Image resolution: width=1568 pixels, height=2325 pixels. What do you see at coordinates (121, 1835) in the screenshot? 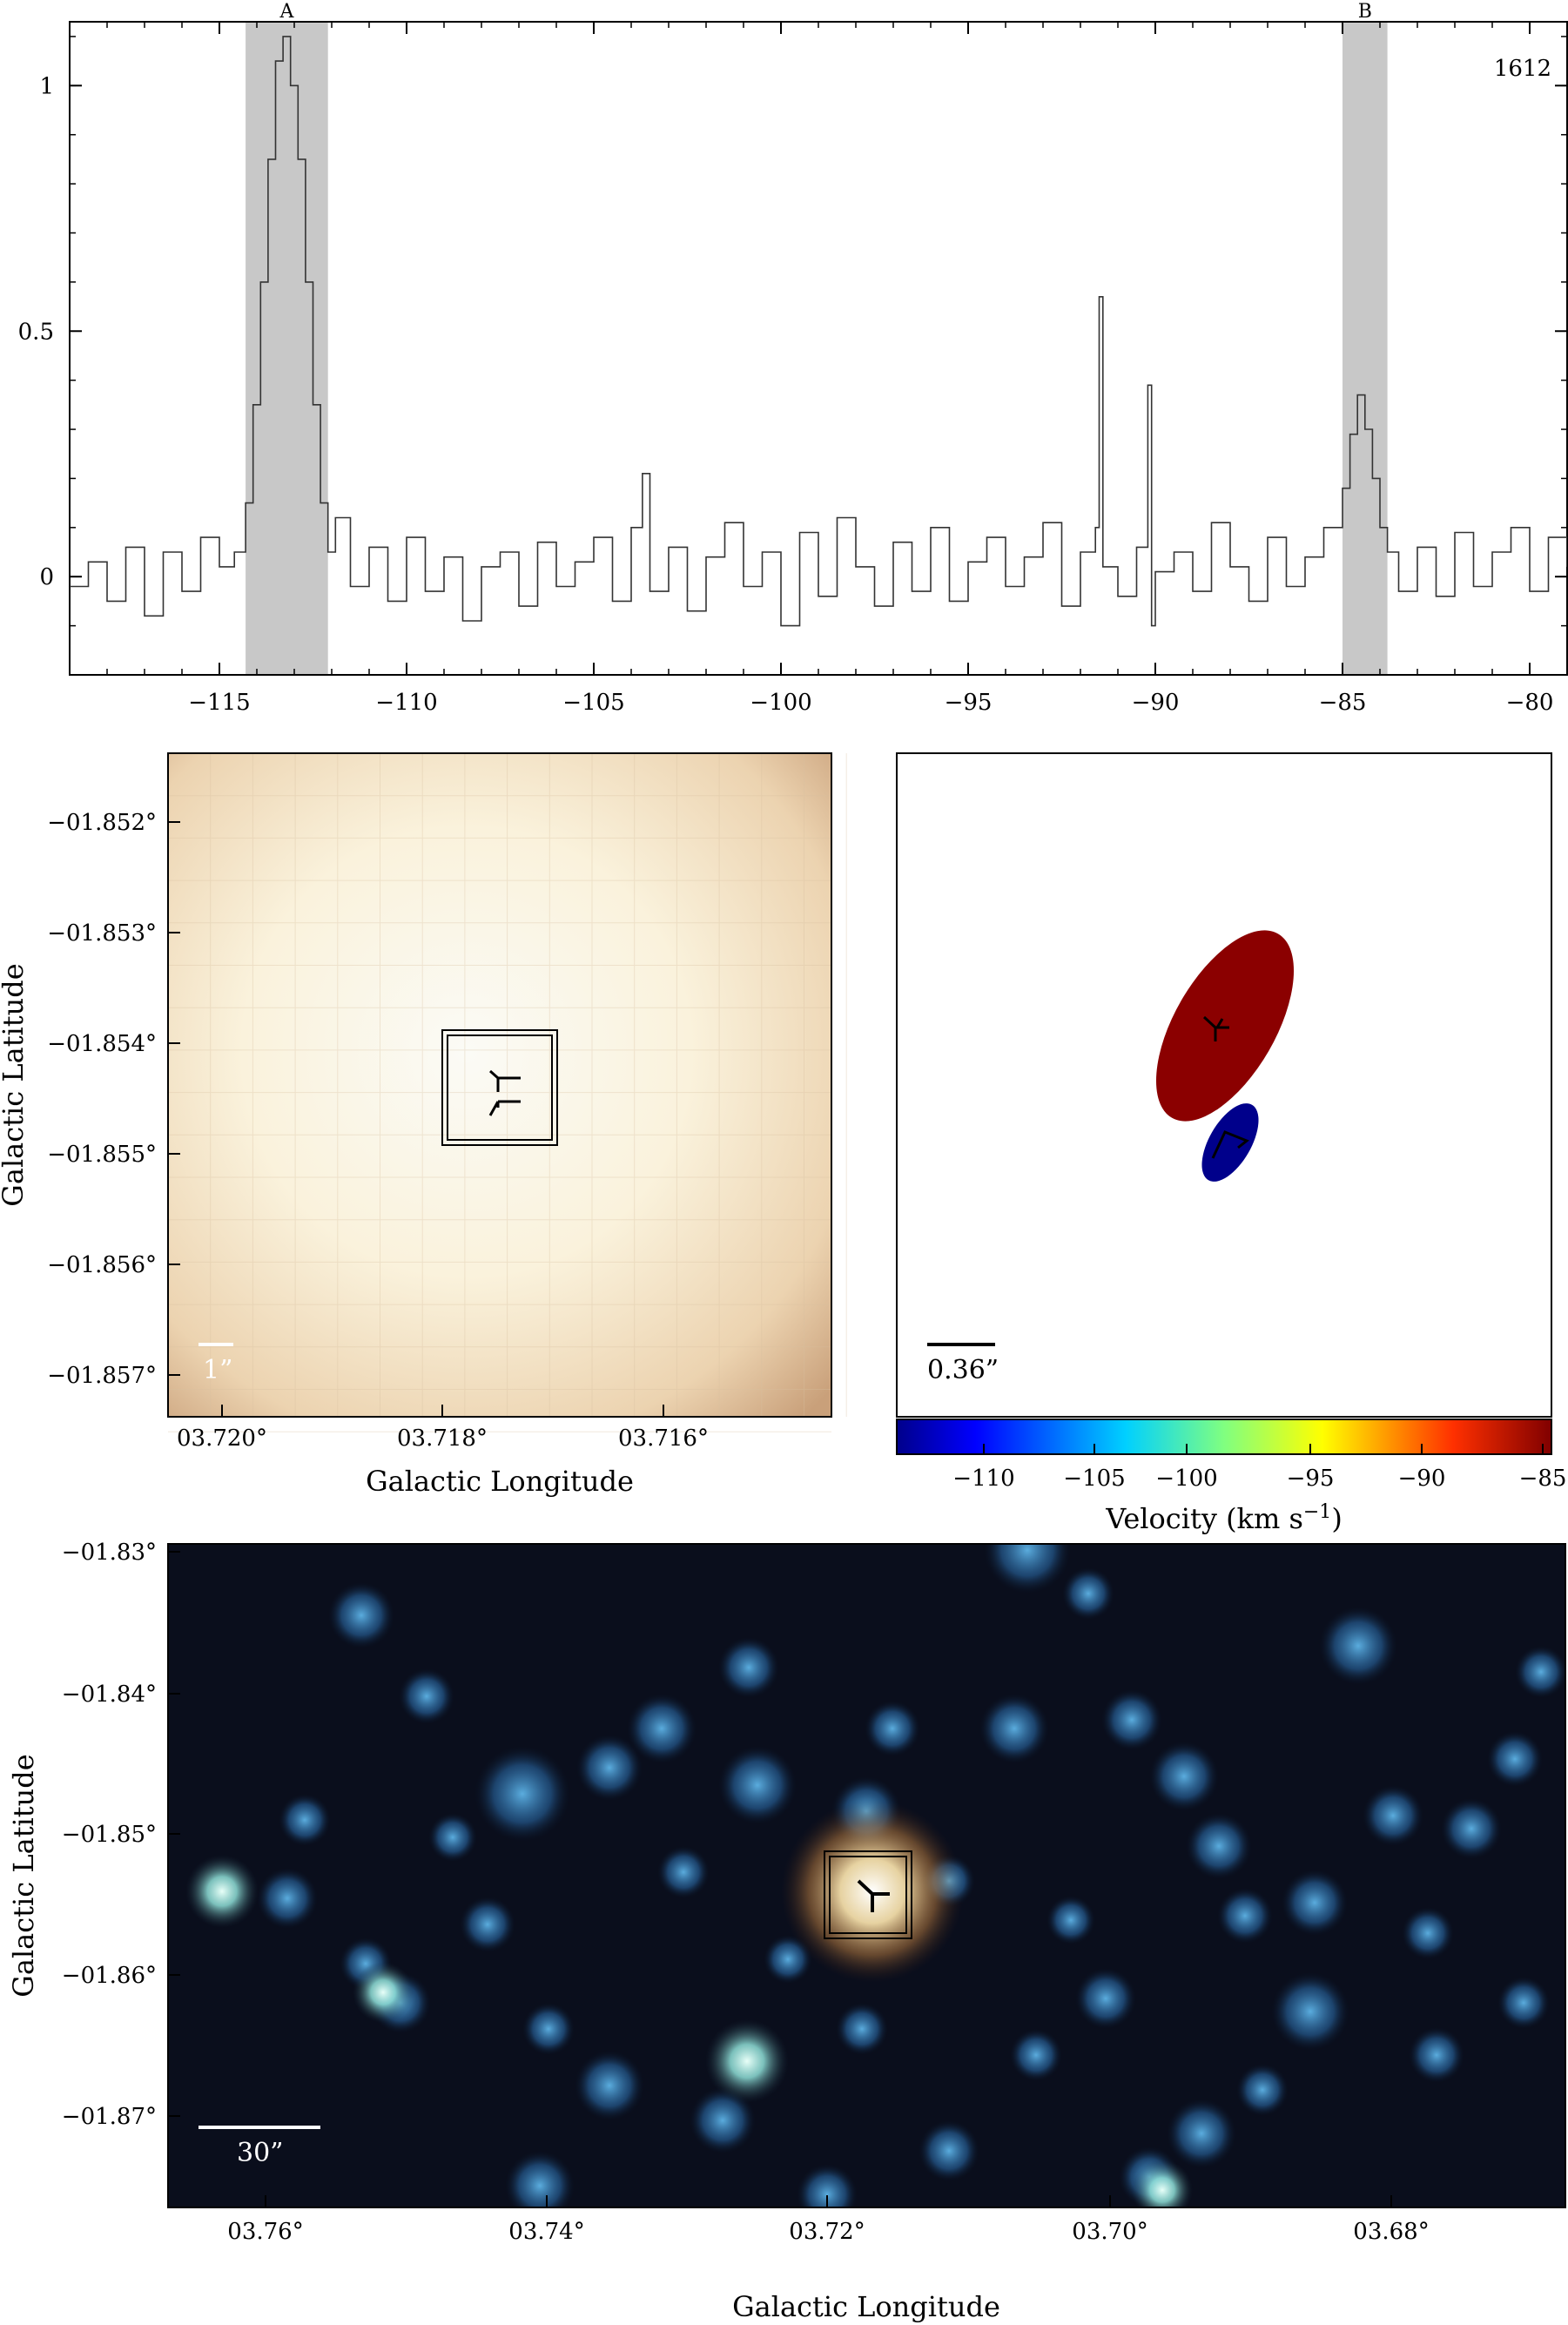
I see `wide-y-ticks: −01.83° −01.84° −01.85° −01.86° −01.87°` at bounding box center [121, 1835].